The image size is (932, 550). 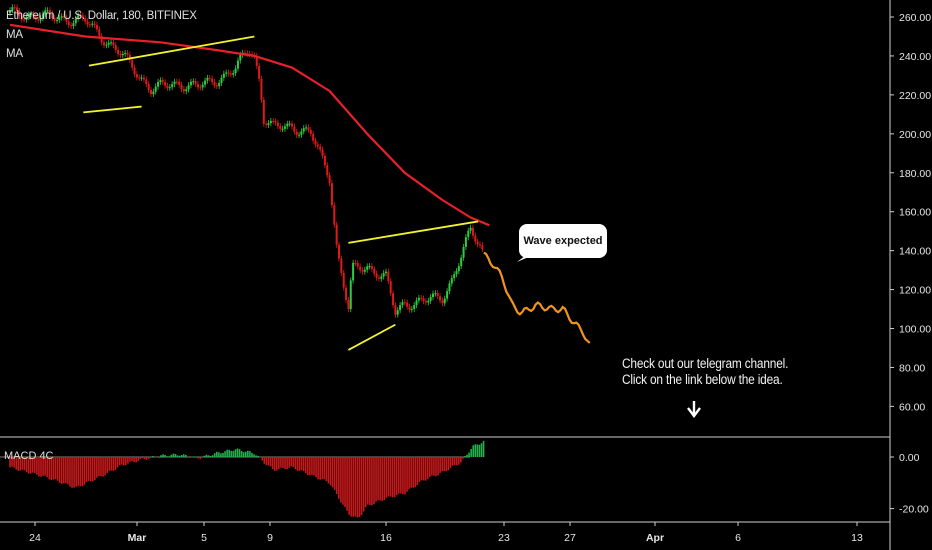 I want to click on projection-path, so click(x=537, y=297).